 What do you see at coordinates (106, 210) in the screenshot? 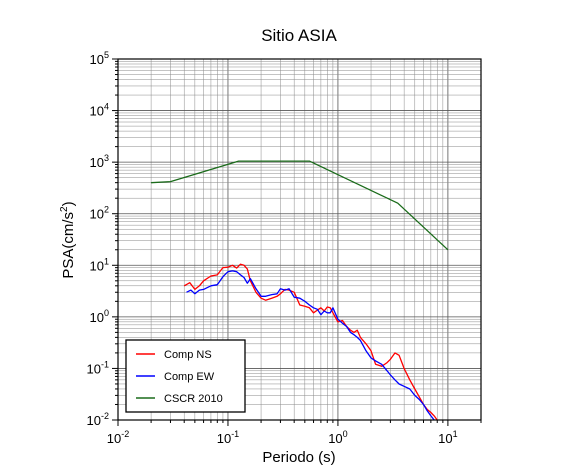
I see `y-tick-label-exp: 2` at bounding box center [106, 210].